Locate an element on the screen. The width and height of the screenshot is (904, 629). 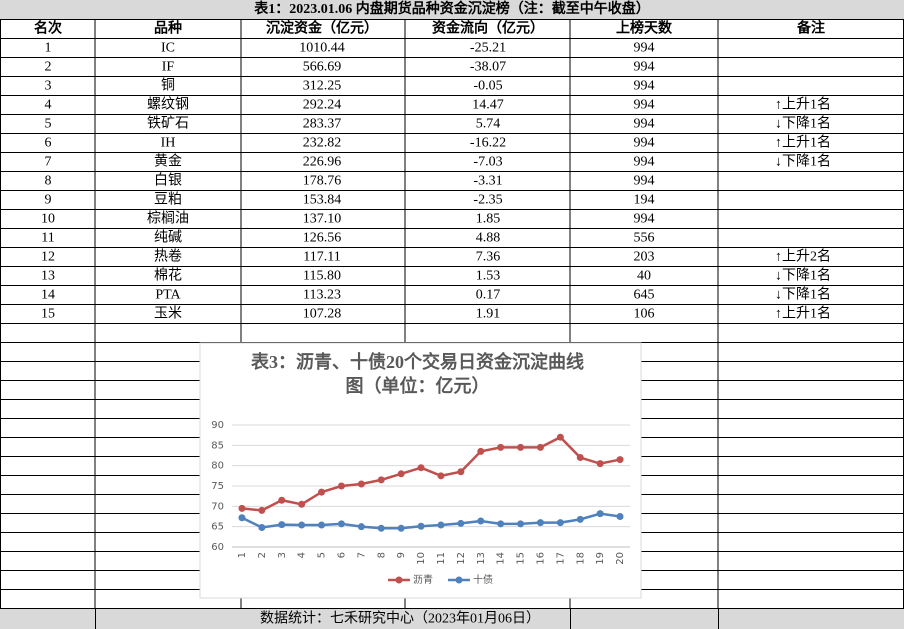
cell: 137.10 is located at coordinates (322, 219).